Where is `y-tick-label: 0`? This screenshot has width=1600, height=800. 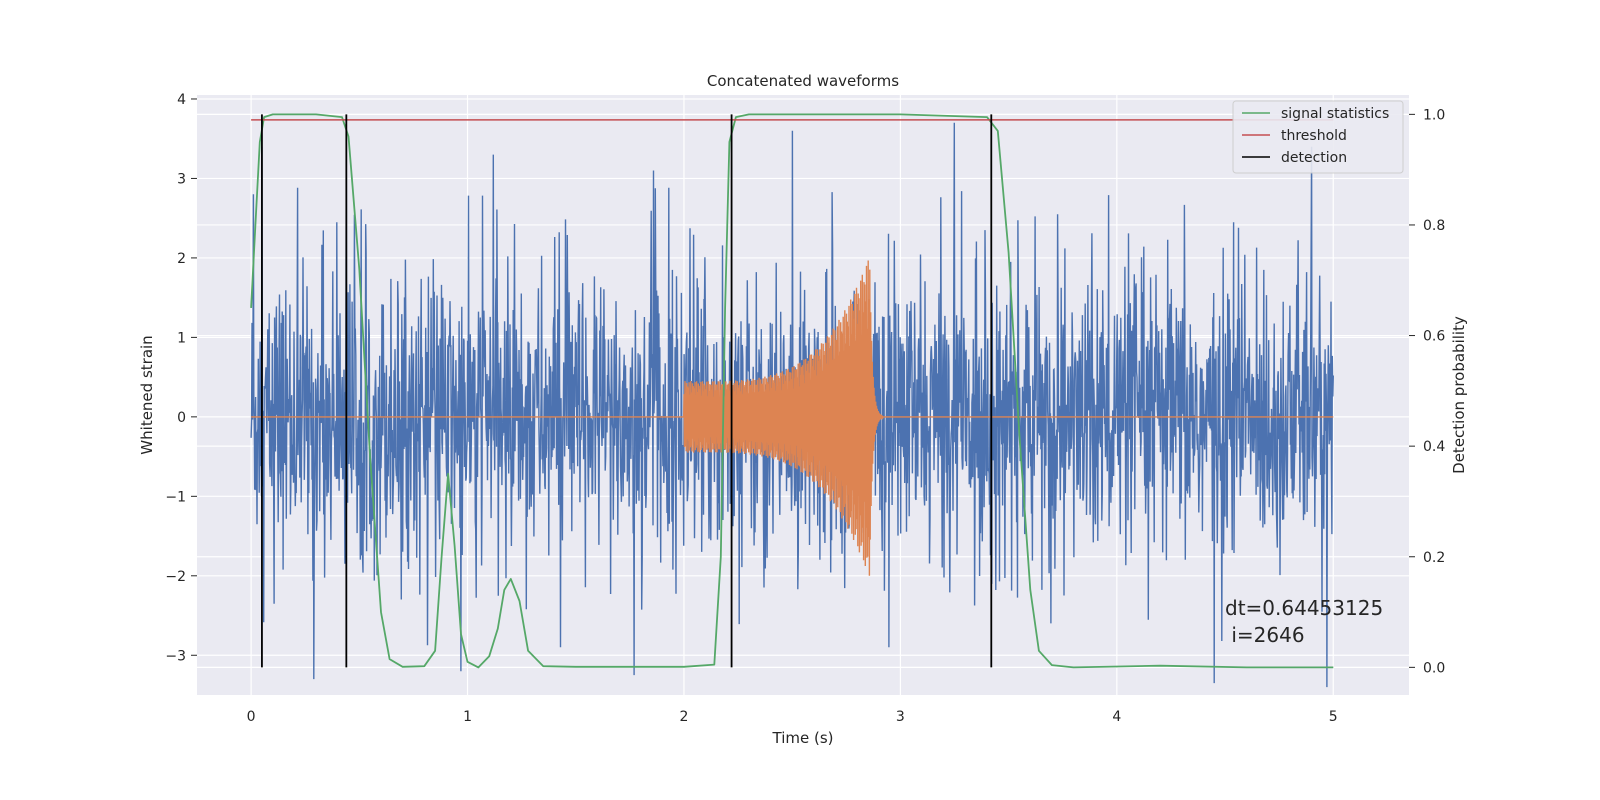 y-tick-label: 0 is located at coordinates (181, 418).